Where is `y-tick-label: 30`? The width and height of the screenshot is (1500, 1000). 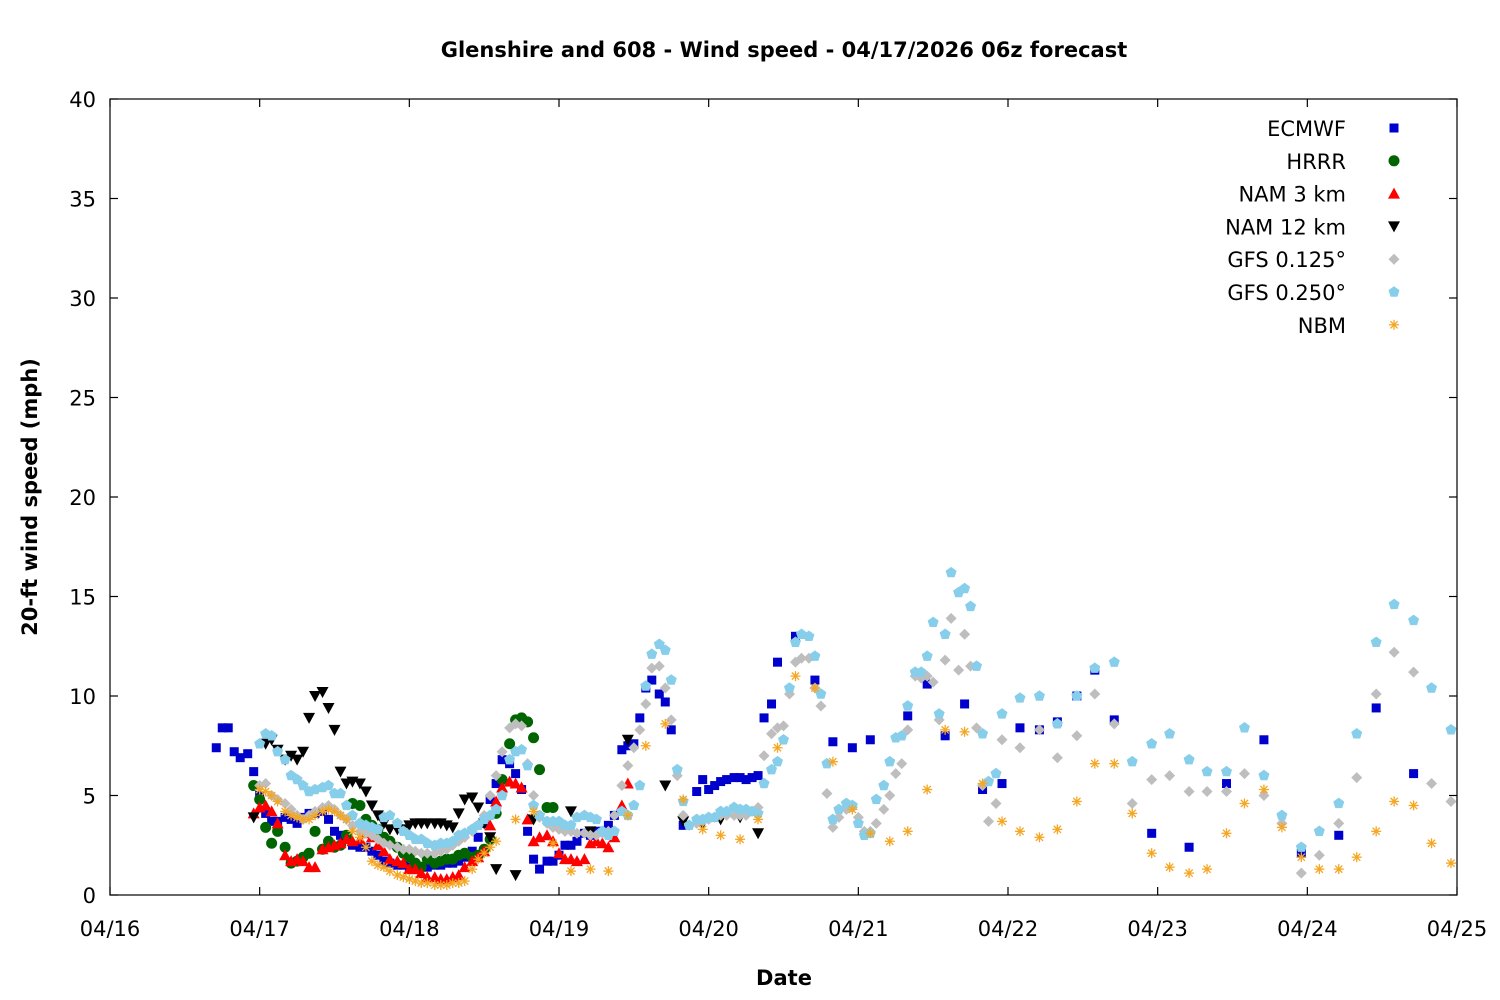 y-tick-label: 30 is located at coordinates (82, 299).